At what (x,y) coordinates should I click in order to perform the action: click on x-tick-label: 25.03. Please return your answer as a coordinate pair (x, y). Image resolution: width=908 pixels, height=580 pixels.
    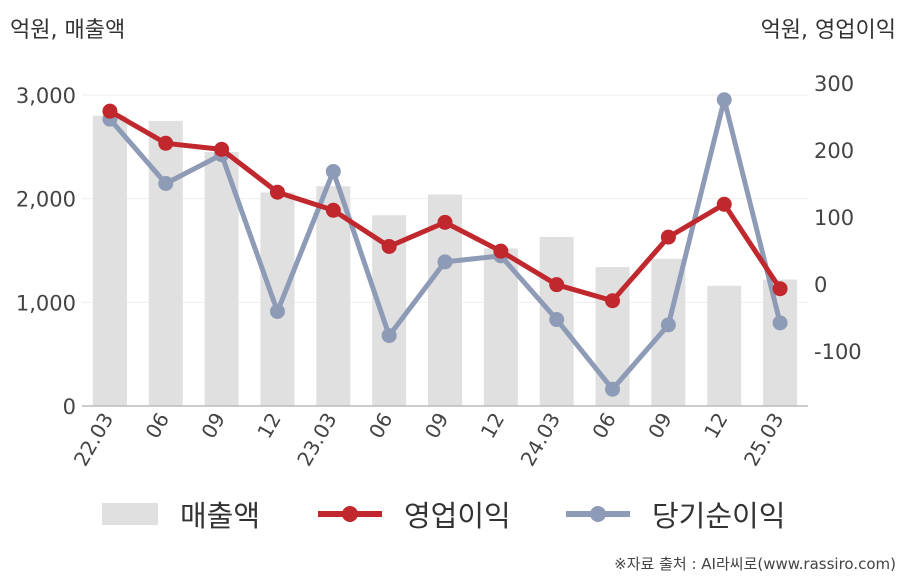
    Looking at the image, I should click on (763, 440).